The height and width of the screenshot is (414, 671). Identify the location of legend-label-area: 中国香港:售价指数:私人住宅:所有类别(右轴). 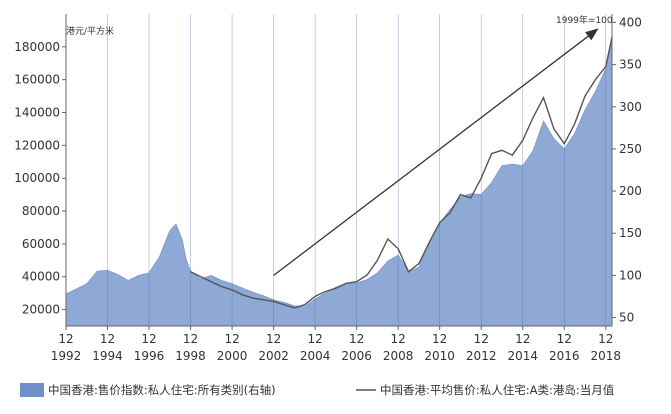
(162, 390).